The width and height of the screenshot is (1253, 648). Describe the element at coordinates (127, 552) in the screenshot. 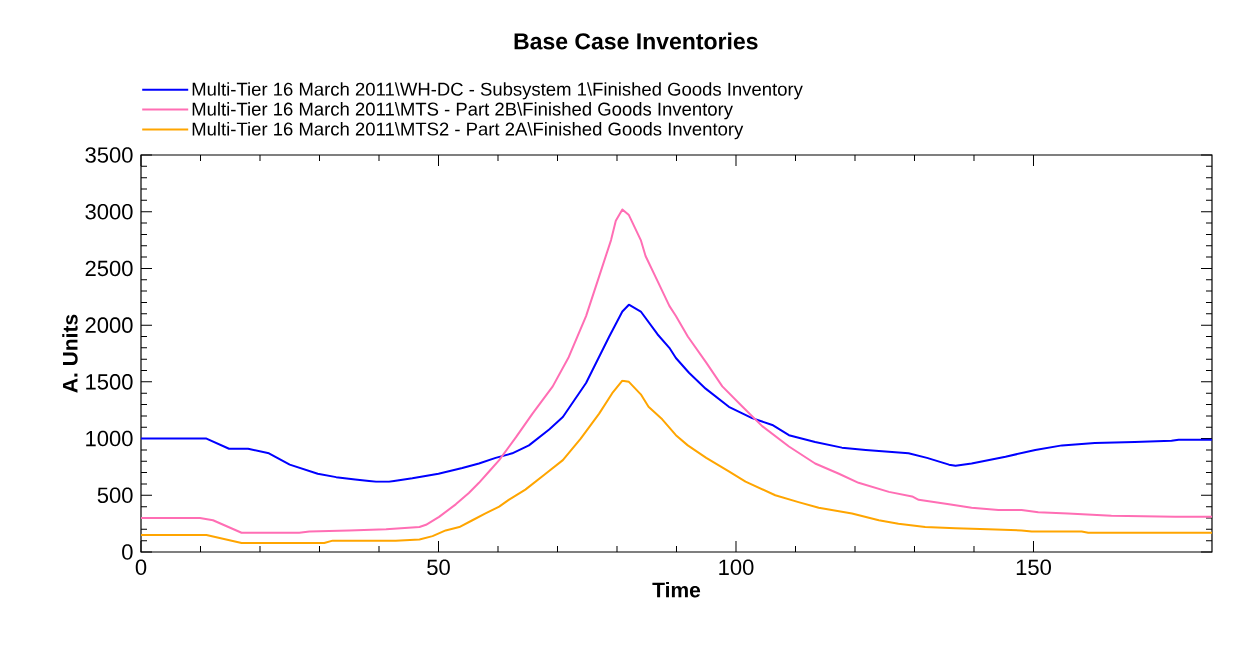

I see `y-tick-label: 0` at that location.